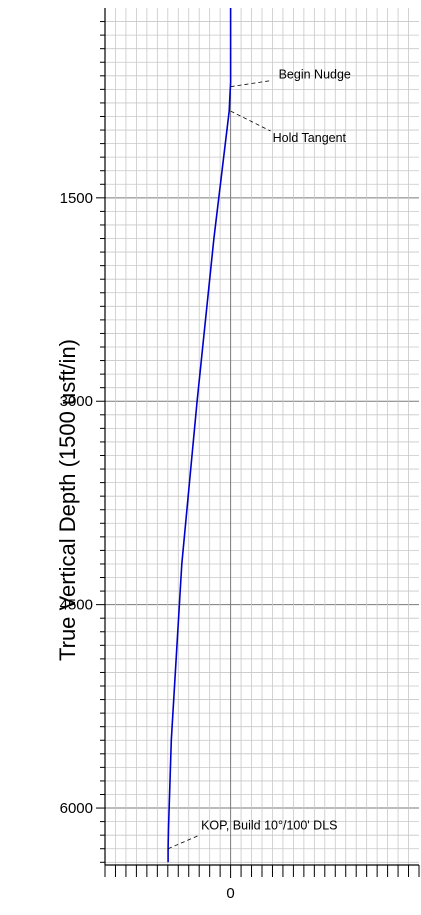 Image resolution: width=421 pixels, height=915 pixels. I want to click on series-line, so click(199, 435).